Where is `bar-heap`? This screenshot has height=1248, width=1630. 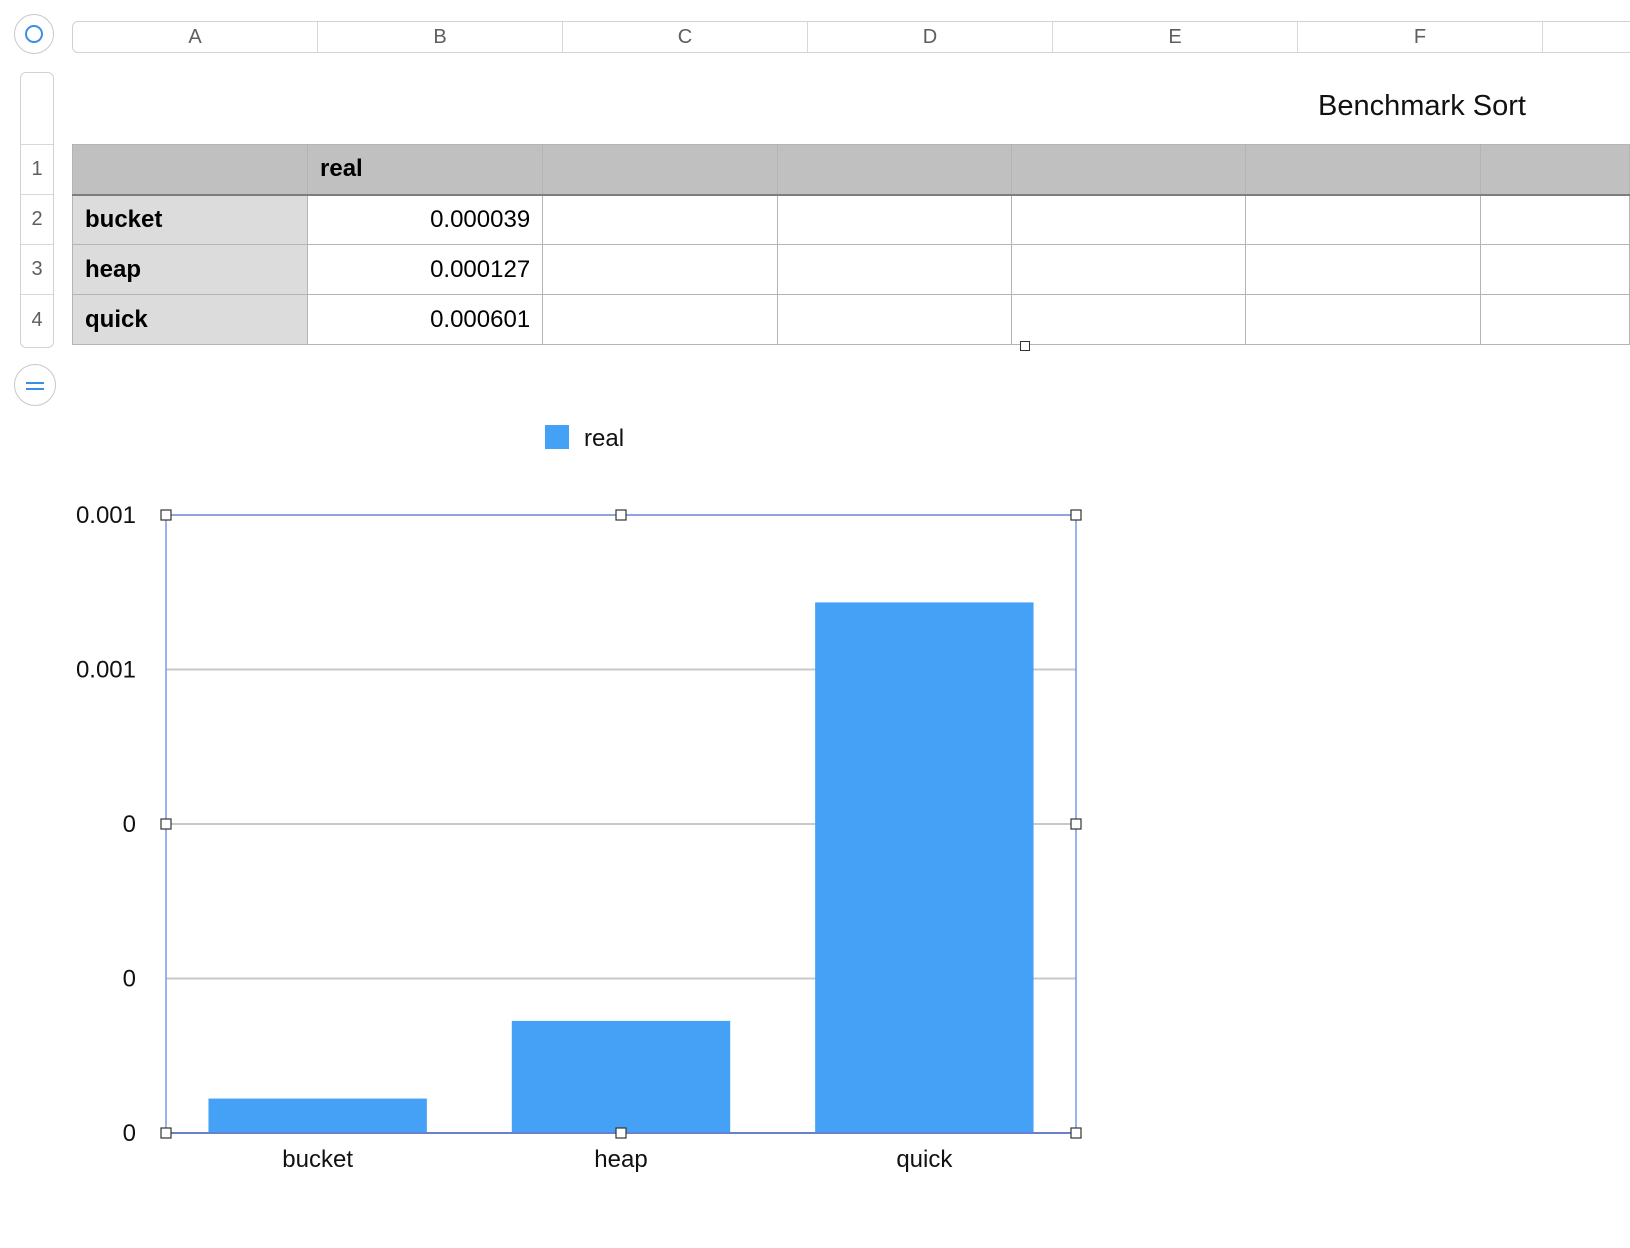
bar-heap is located at coordinates (621, 1076).